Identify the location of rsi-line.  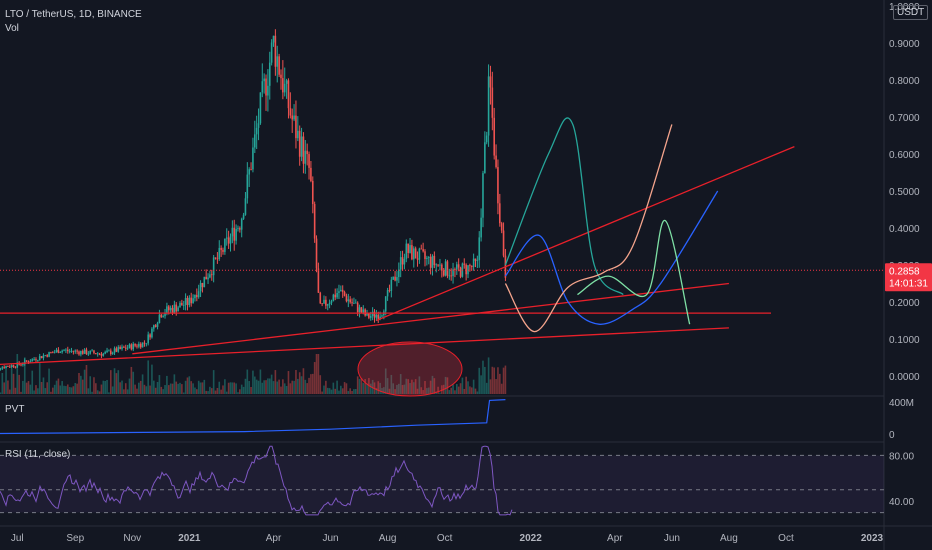
(256, 480).